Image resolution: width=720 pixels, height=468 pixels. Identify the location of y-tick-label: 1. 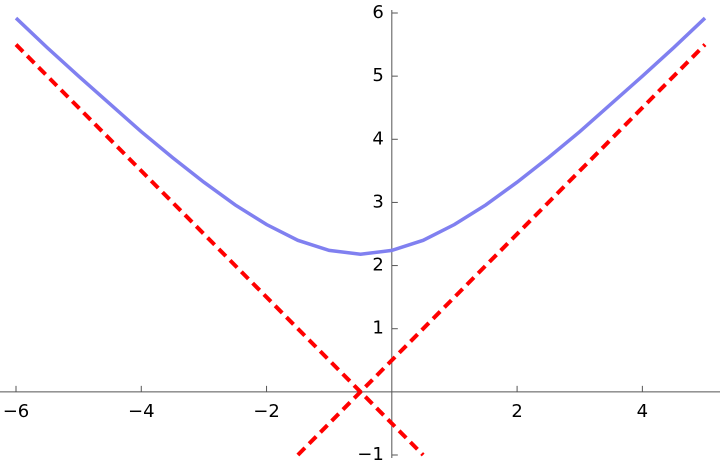
(377, 328).